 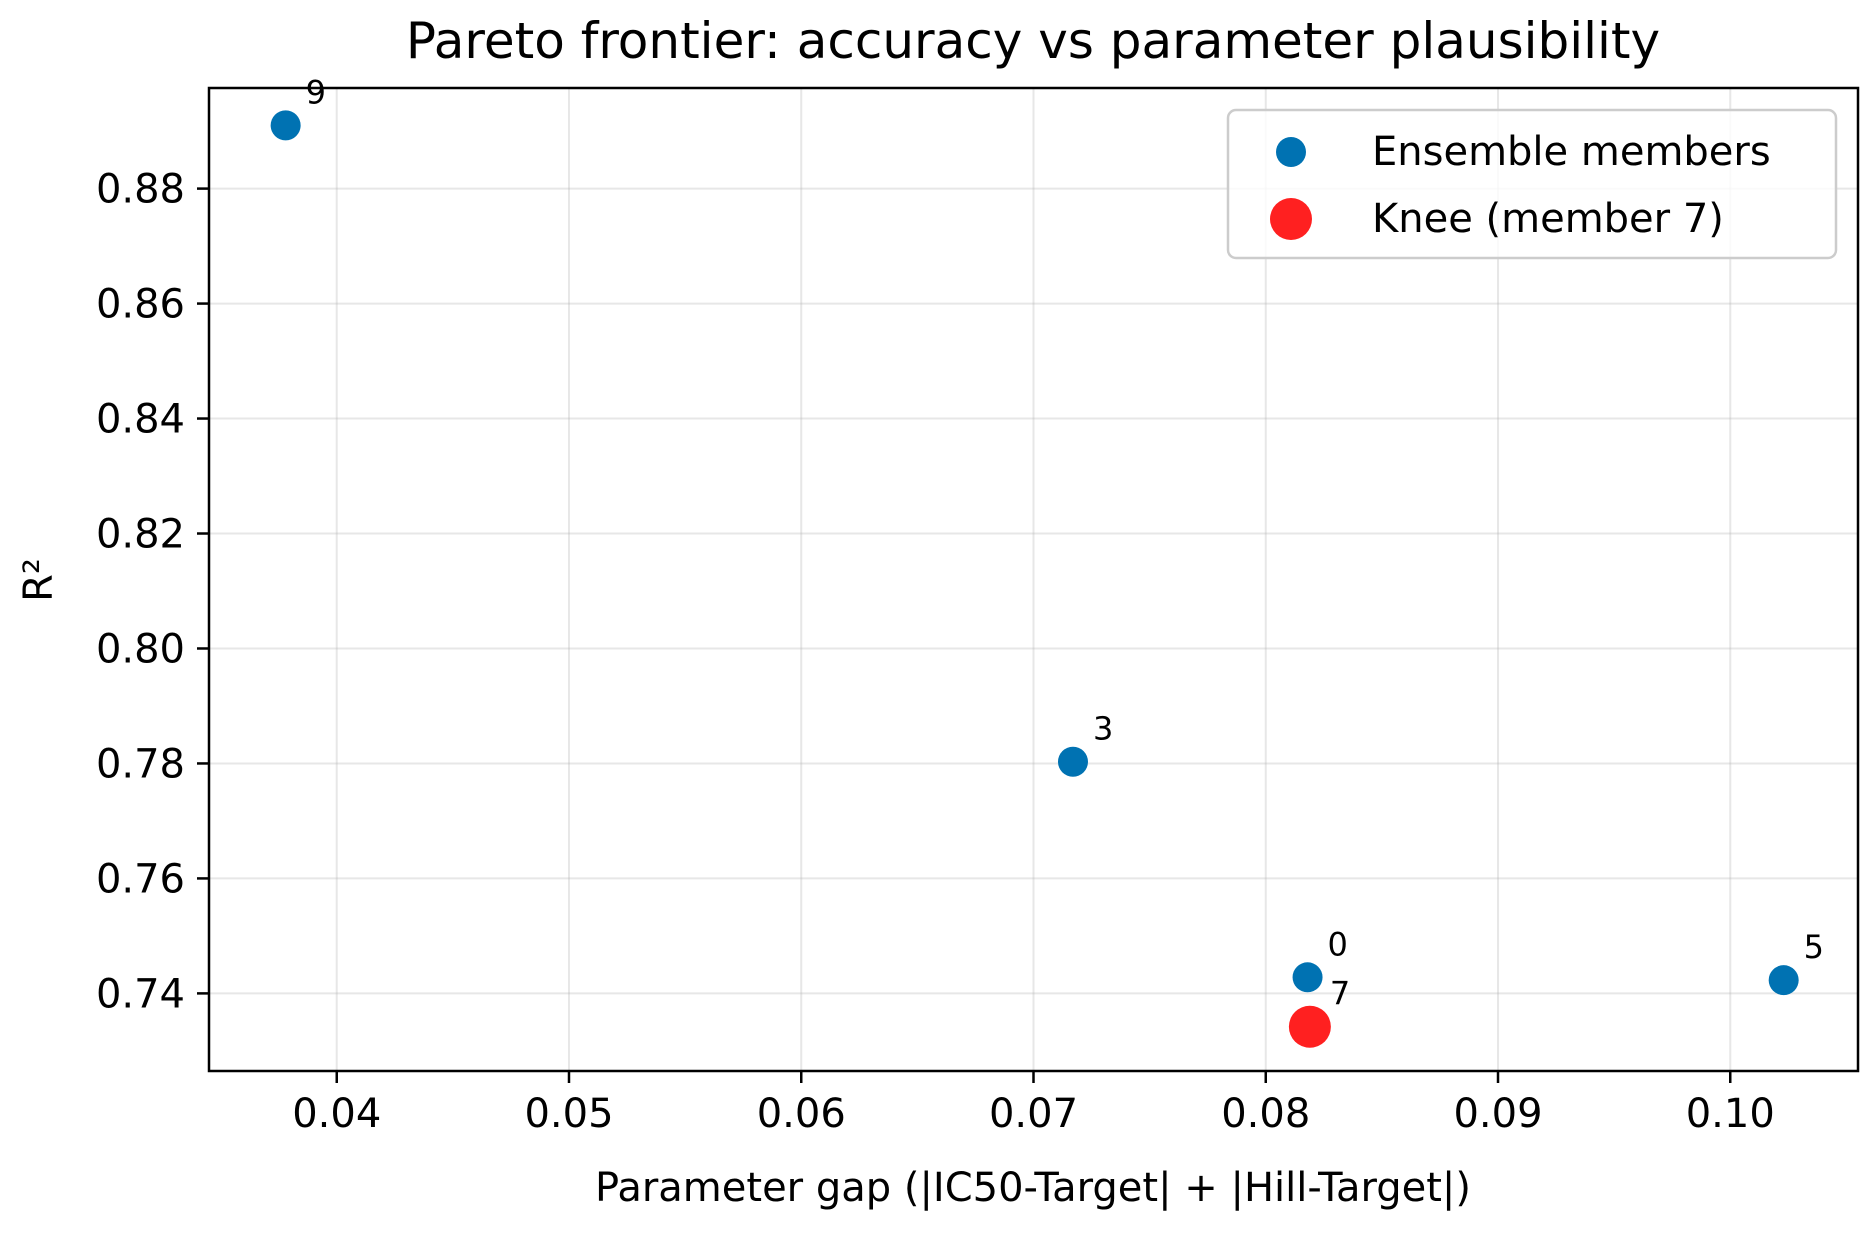 I want to click on y-axis-label: R², so click(x=39, y=580).